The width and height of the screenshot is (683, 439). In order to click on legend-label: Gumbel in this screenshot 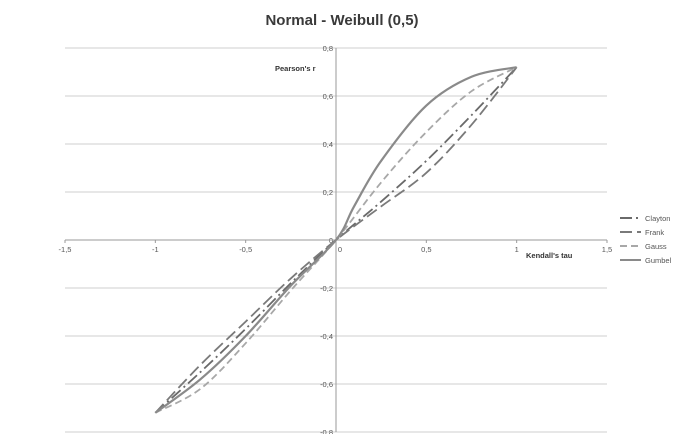, I will do `click(658, 260)`.